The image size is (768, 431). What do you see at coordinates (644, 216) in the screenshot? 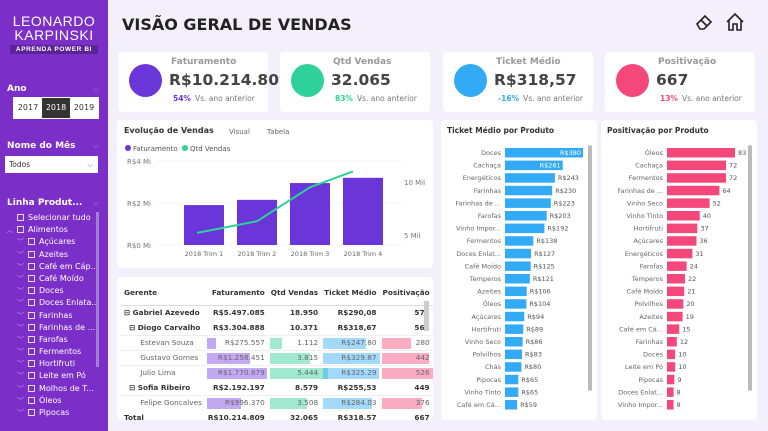
I see `category-label: Vinho Tinto` at bounding box center [644, 216].